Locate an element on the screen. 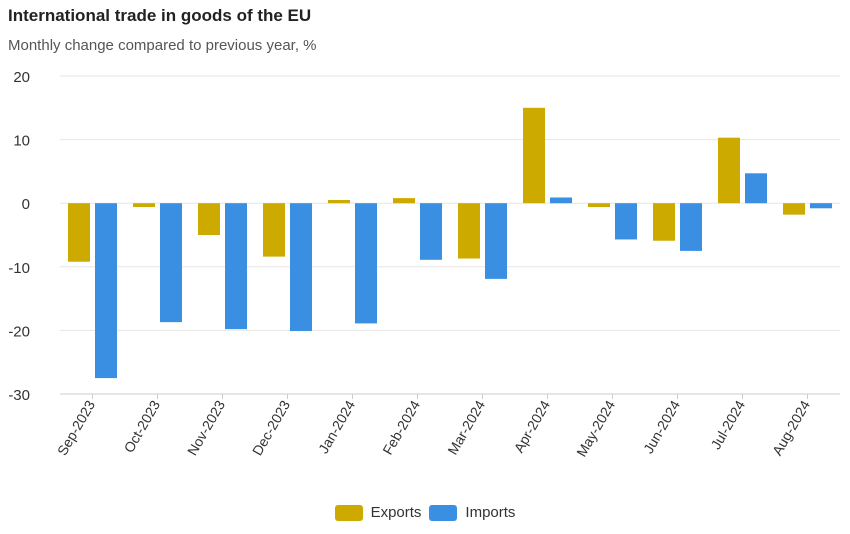  x-tick-label: Oct-2023 is located at coordinates (141, 426).